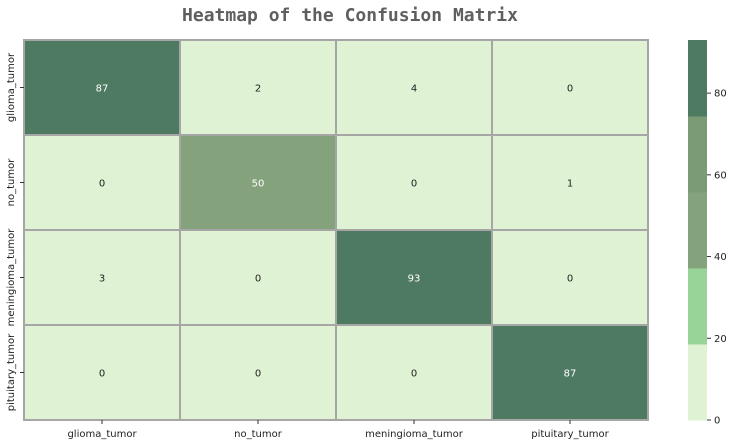 The height and width of the screenshot is (445, 733). I want to click on cell-value-label: 50, so click(258, 184).